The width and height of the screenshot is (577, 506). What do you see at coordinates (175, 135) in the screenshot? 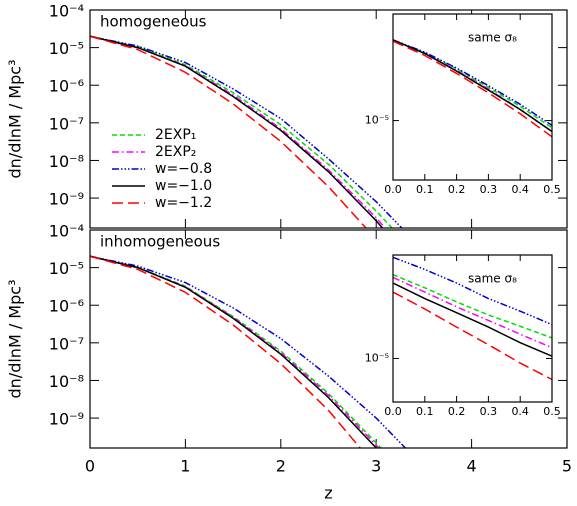
I see `legend-label: 2EXP₁` at bounding box center [175, 135].